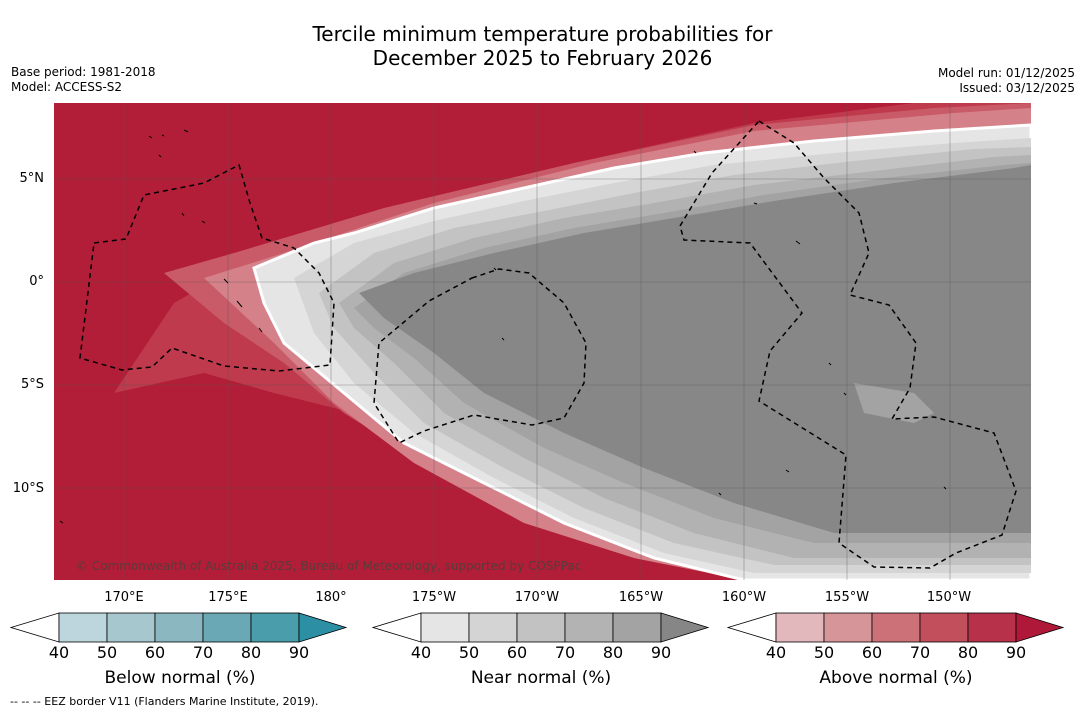 This screenshot has height=713, width=1085. What do you see at coordinates (323, 627) in the screenshot?
I see `colorbar-below-extend-high` at bounding box center [323, 627].